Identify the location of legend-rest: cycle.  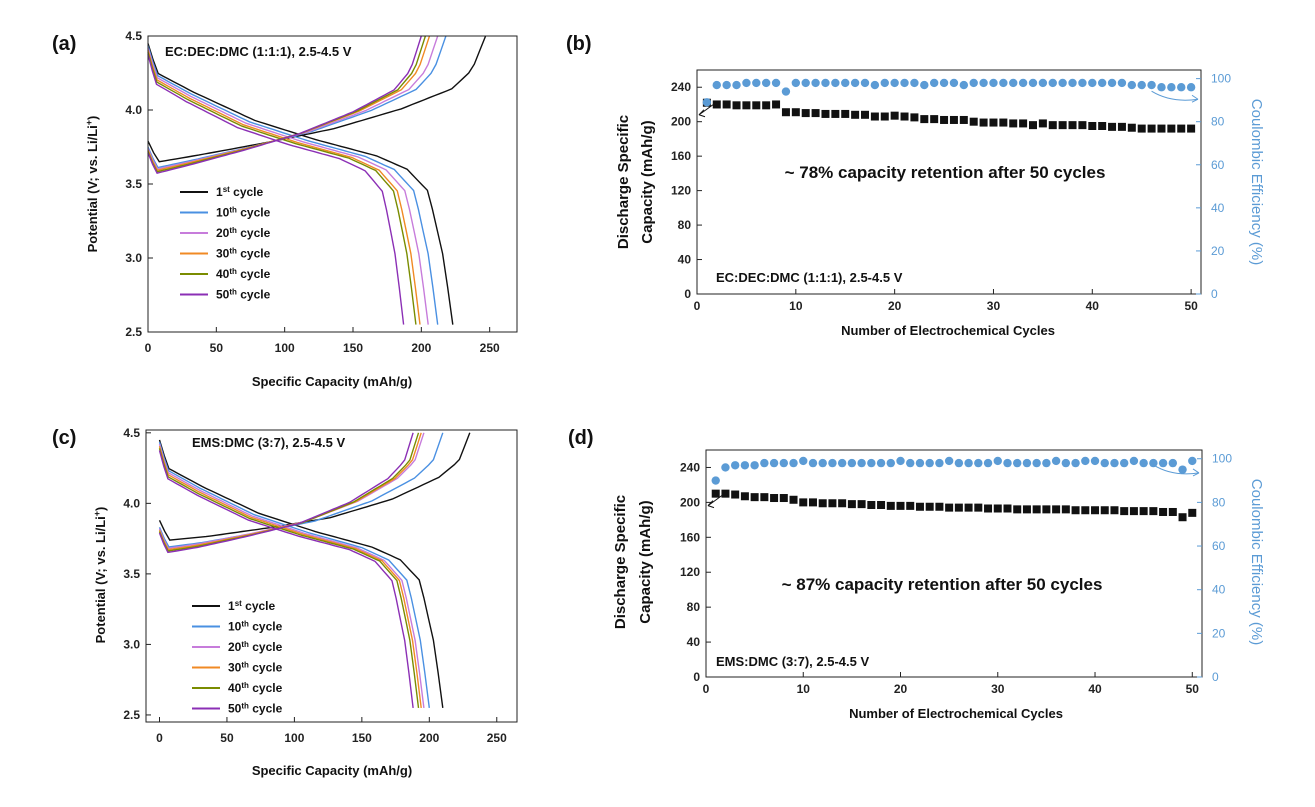
(254, 233).